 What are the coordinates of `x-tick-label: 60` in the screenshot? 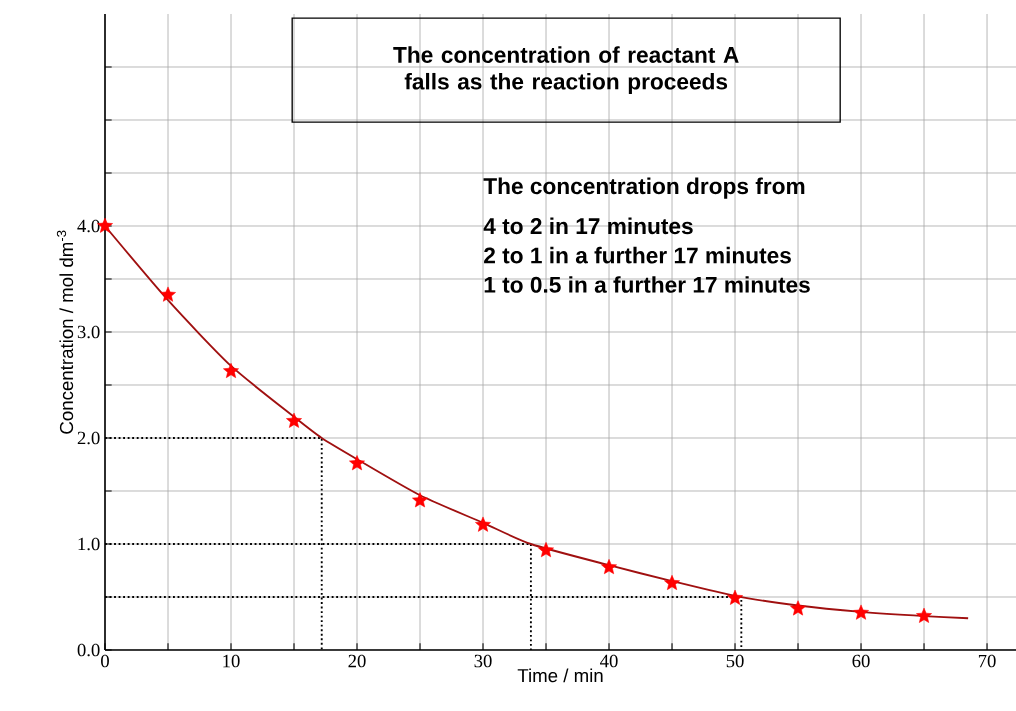 It's located at (861, 661).